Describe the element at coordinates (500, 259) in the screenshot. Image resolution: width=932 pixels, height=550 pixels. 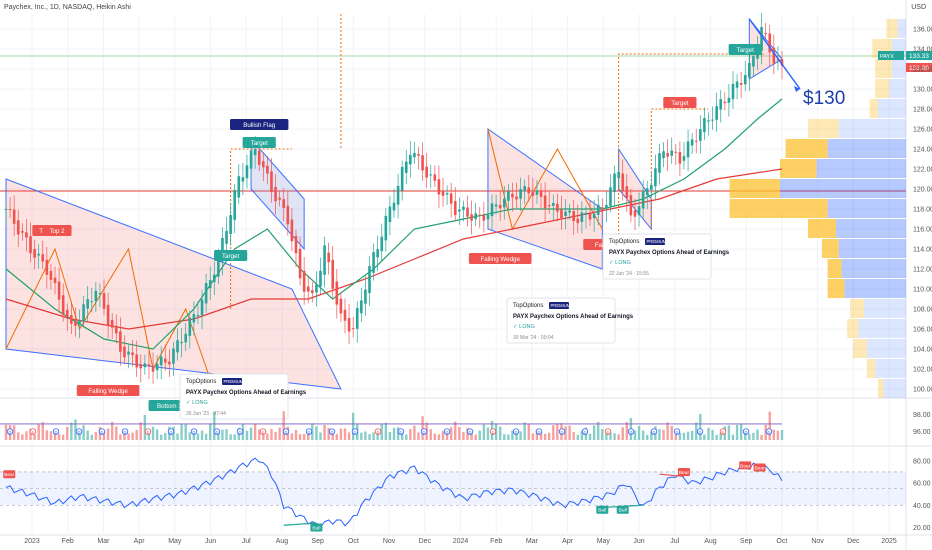
I see `label-falling-wedge-2: Falling Wedge` at that location.